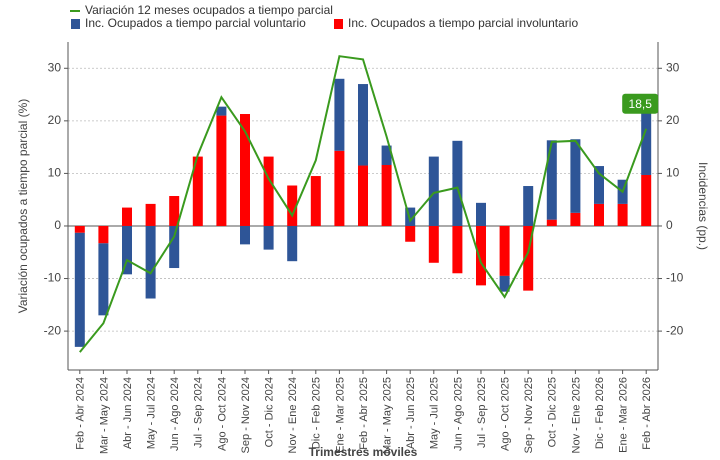  What do you see at coordinates (435, 413) in the screenshot?
I see `x-tick-label: May - Jul 2025` at bounding box center [435, 413].